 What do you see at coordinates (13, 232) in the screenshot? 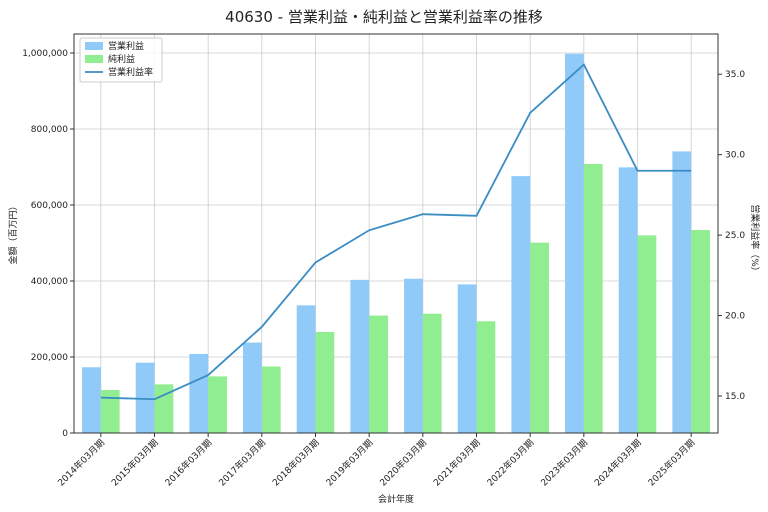
I see `y-axis-label: 金額（百万円）` at bounding box center [13, 232].